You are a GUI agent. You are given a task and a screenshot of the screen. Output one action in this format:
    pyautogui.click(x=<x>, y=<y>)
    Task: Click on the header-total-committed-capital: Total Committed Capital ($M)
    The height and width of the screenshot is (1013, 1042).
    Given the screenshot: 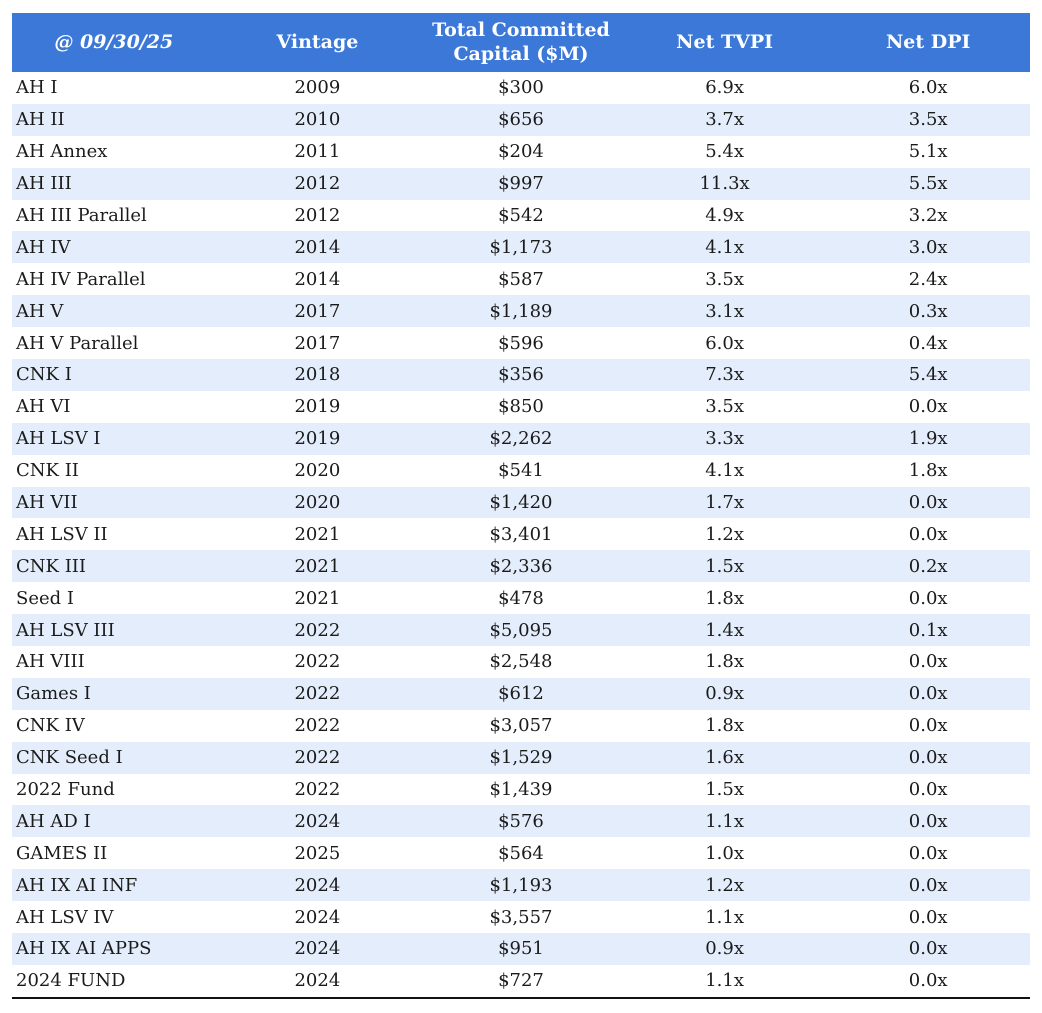 What is the action you would take?
    pyautogui.click(x=521, y=42)
    